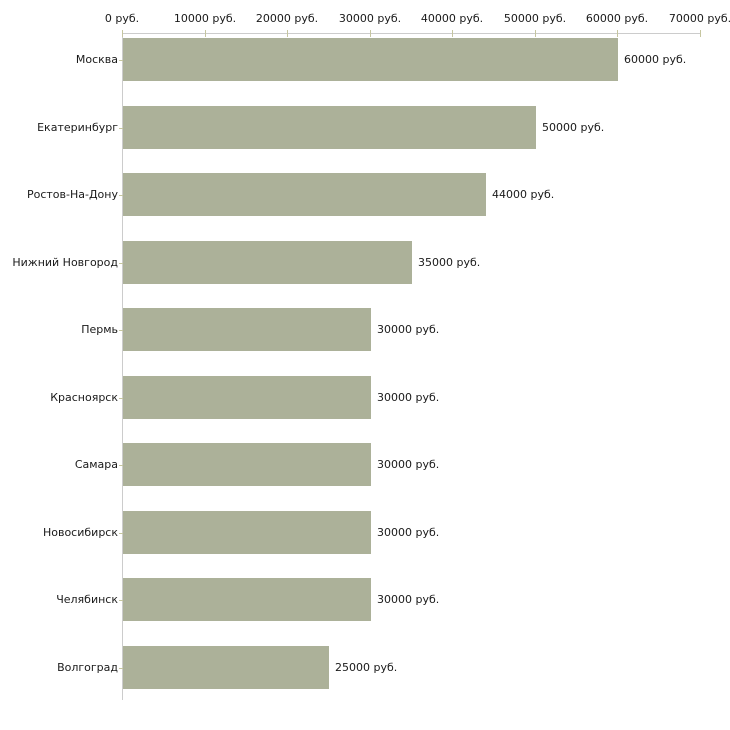 This screenshot has height=730, width=730. Describe the element at coordinates (535, 18) in the screenshot. I see `x-tick-label: 50000 руб.` at that location.